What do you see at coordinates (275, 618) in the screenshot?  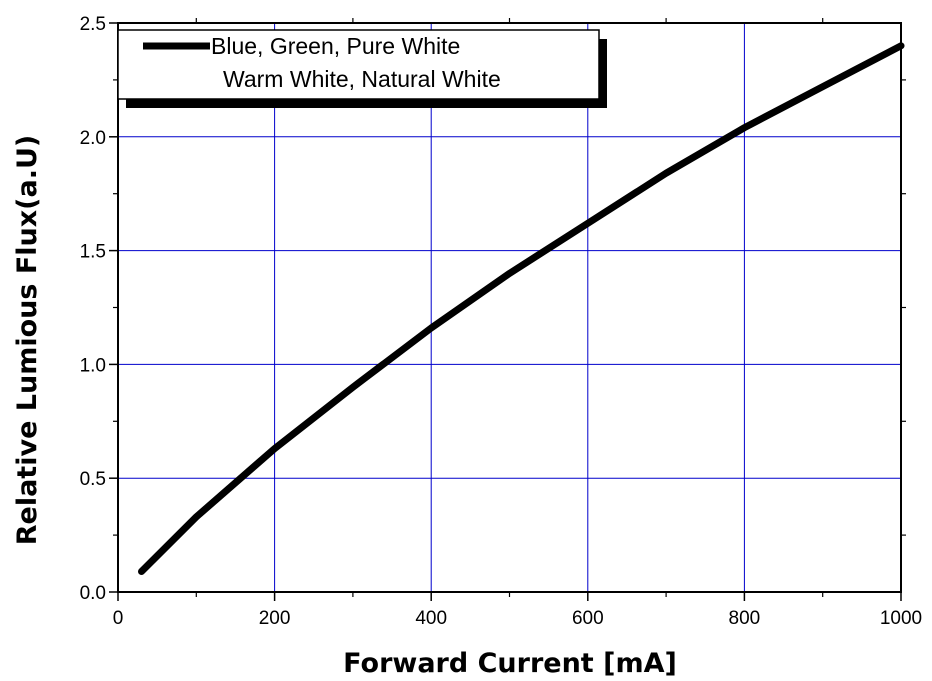 I see `x-tick-label: 200` at bounding box center [275, 618].